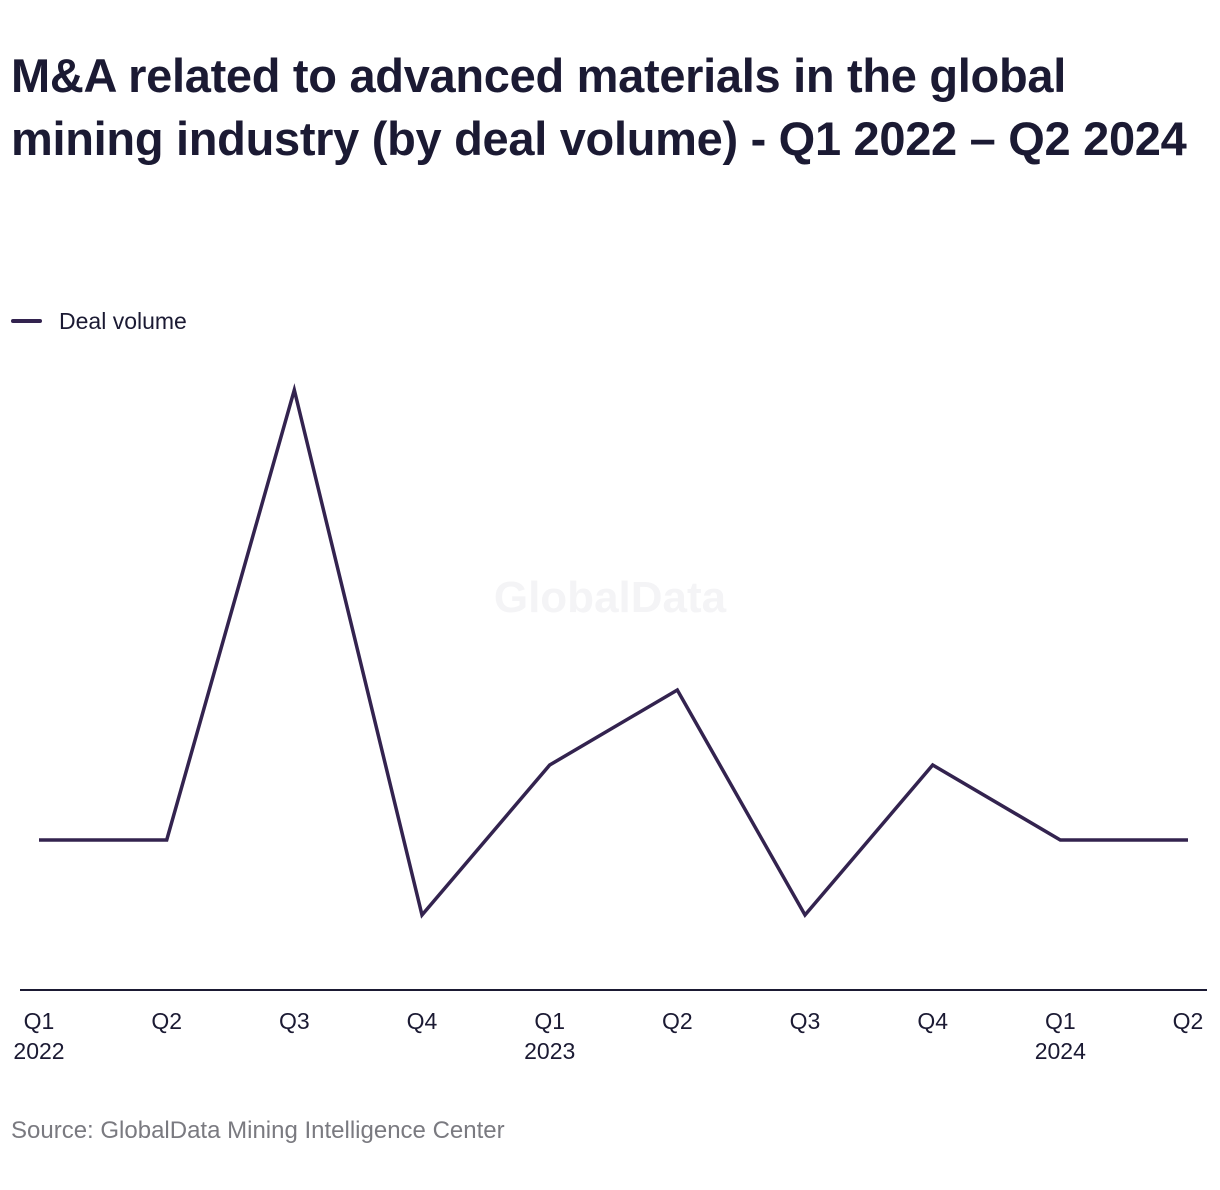 Image resolution: width=1220 pixels, height=1190 pixels. What do you see at coordinates (167, 840) in the screenshot?
I see `data-point-q2-2022` at bounding box center [167, 840].